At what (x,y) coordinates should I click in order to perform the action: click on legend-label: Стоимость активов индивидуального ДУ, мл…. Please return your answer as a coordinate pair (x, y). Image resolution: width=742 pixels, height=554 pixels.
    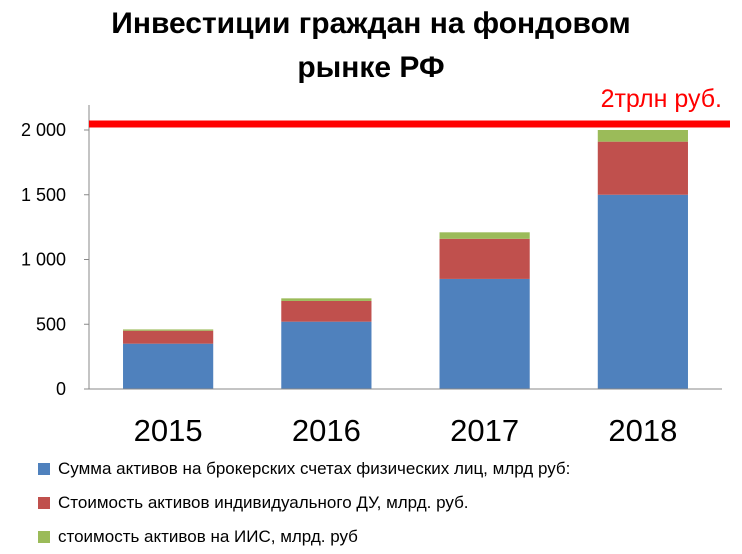
    Looking at the image, I should click on (263, 502).